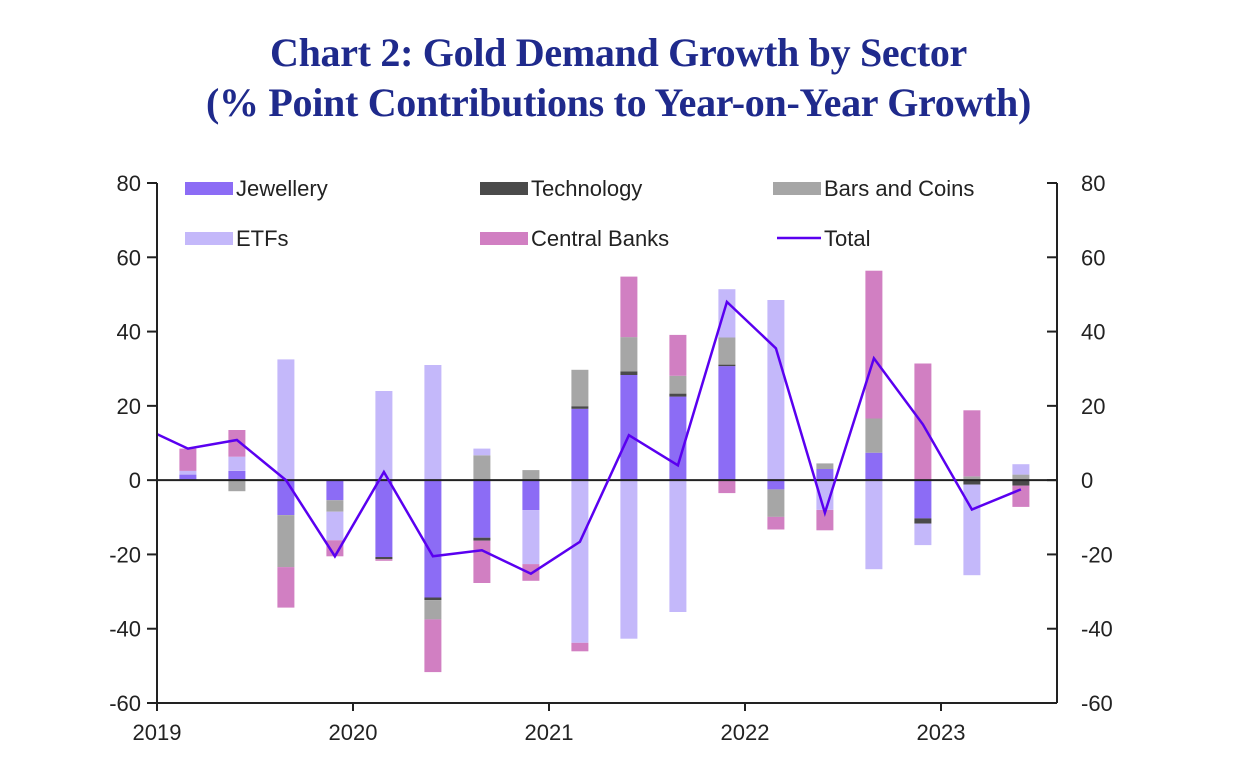 The width and height of the screenshot is (1237, 779). Describe the element at coordinates (1021, 469) in the screenshot. I see `bar-segment-etfs-2023Q3` at that location.